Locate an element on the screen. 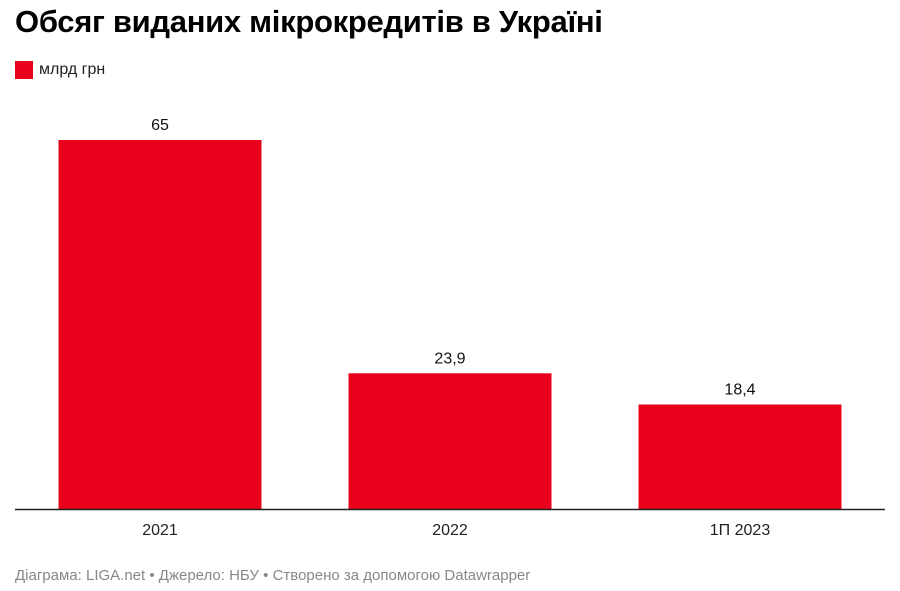  data-label-2: 23,9 is located at coordinates (449, 358).